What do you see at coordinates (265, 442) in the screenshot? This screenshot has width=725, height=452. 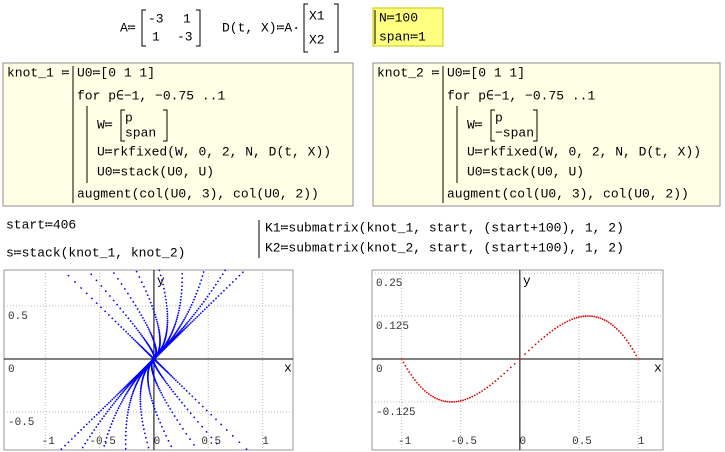 I see `x-tick-label: 1` at bounding box center [265, 442].